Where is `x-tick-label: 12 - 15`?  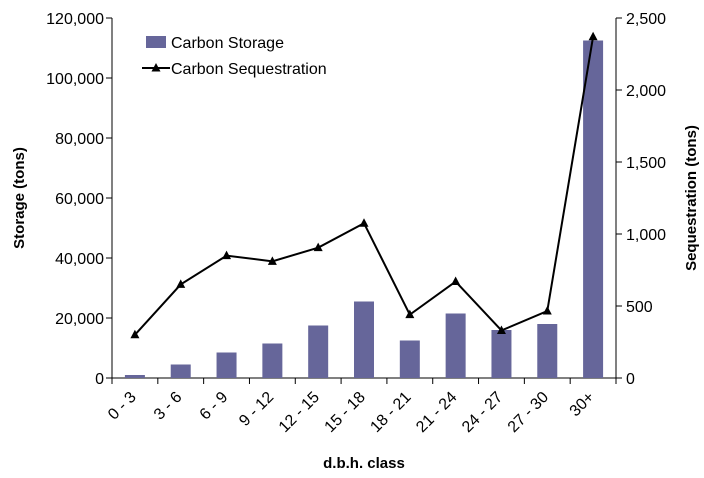 x-tick-label: 12 - 15 is located at coordinates (299, 412).